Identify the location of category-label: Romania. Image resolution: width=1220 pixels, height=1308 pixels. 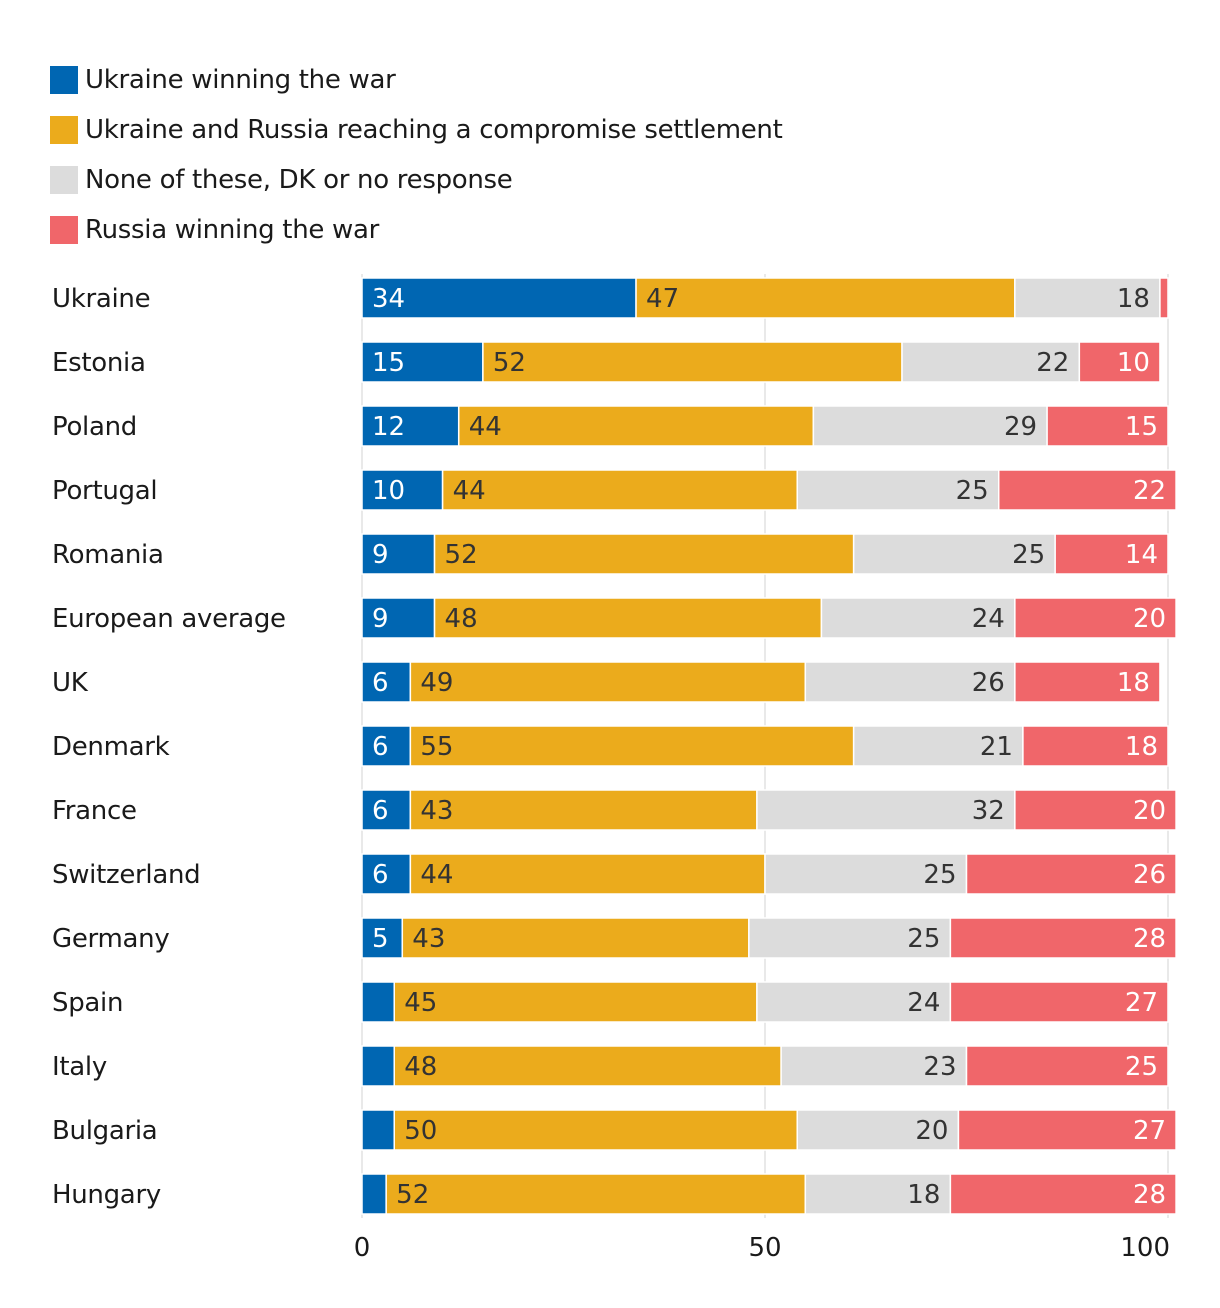
(108, 555).